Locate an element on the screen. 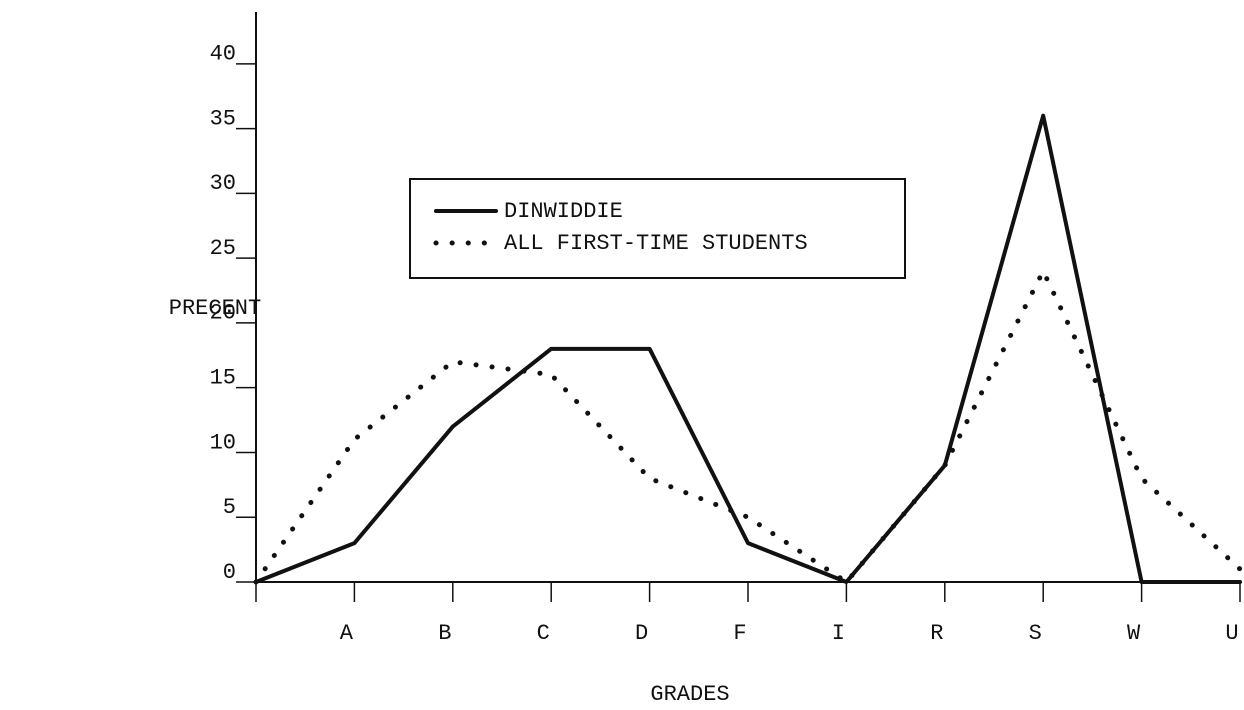 Image resolution: width=1244 pixels, height=710 pixels. x-tick-label: W is located at coordinates (1134, 633).